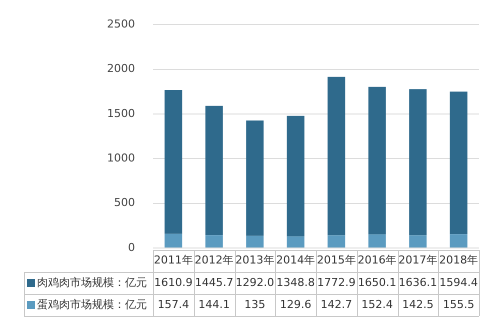 The height and width of the screenshot is (320, 499). What do you see at coordinates (418, 259) in the screenshot?
I see `x-tick-label: 2017年` at bounding box center [418, 259].